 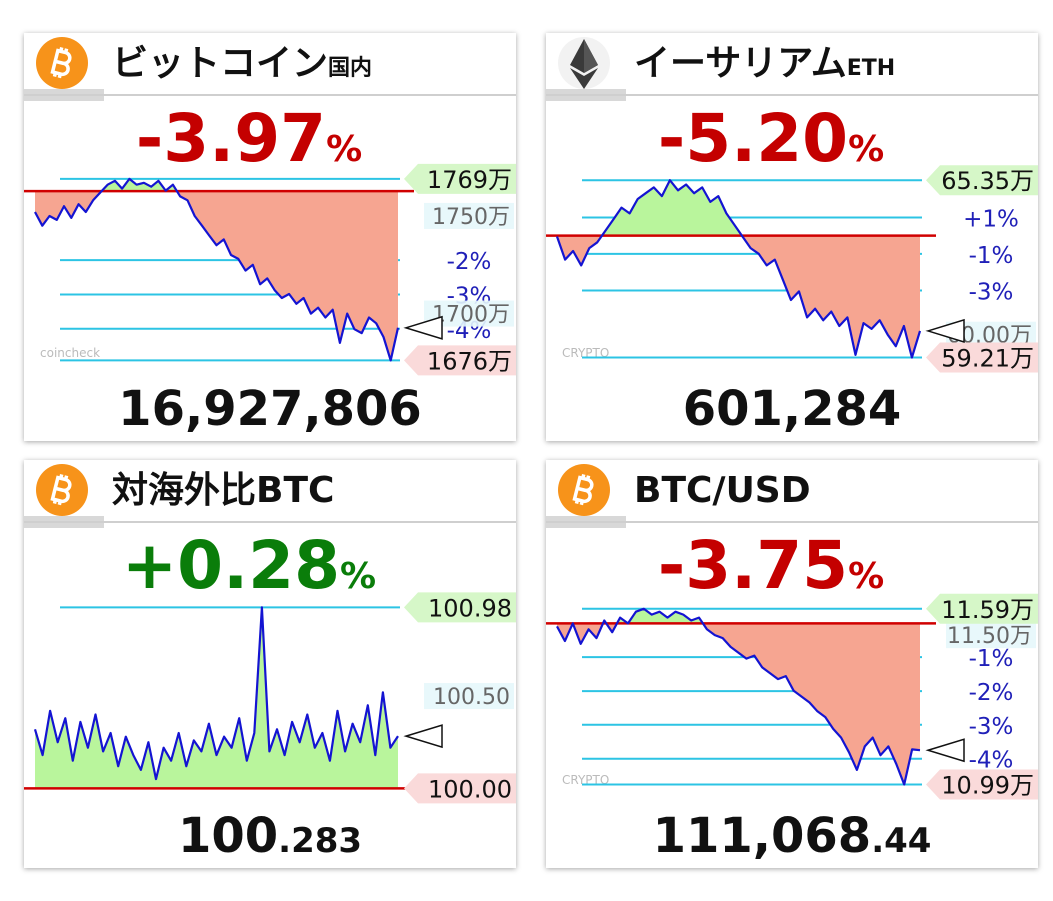 I want to click on low-label: 100.00, so click(x=470, y=789).